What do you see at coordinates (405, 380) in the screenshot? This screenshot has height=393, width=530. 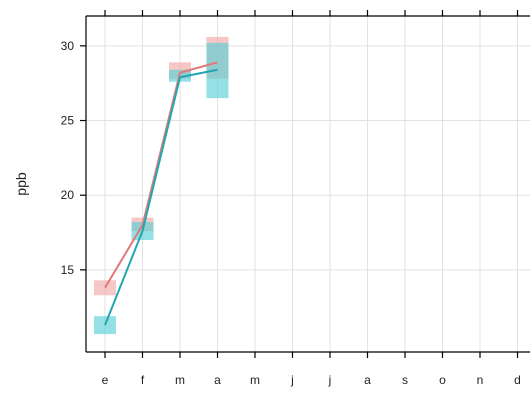 I see `x-tick-label: s` at bounding box center [405, 380].